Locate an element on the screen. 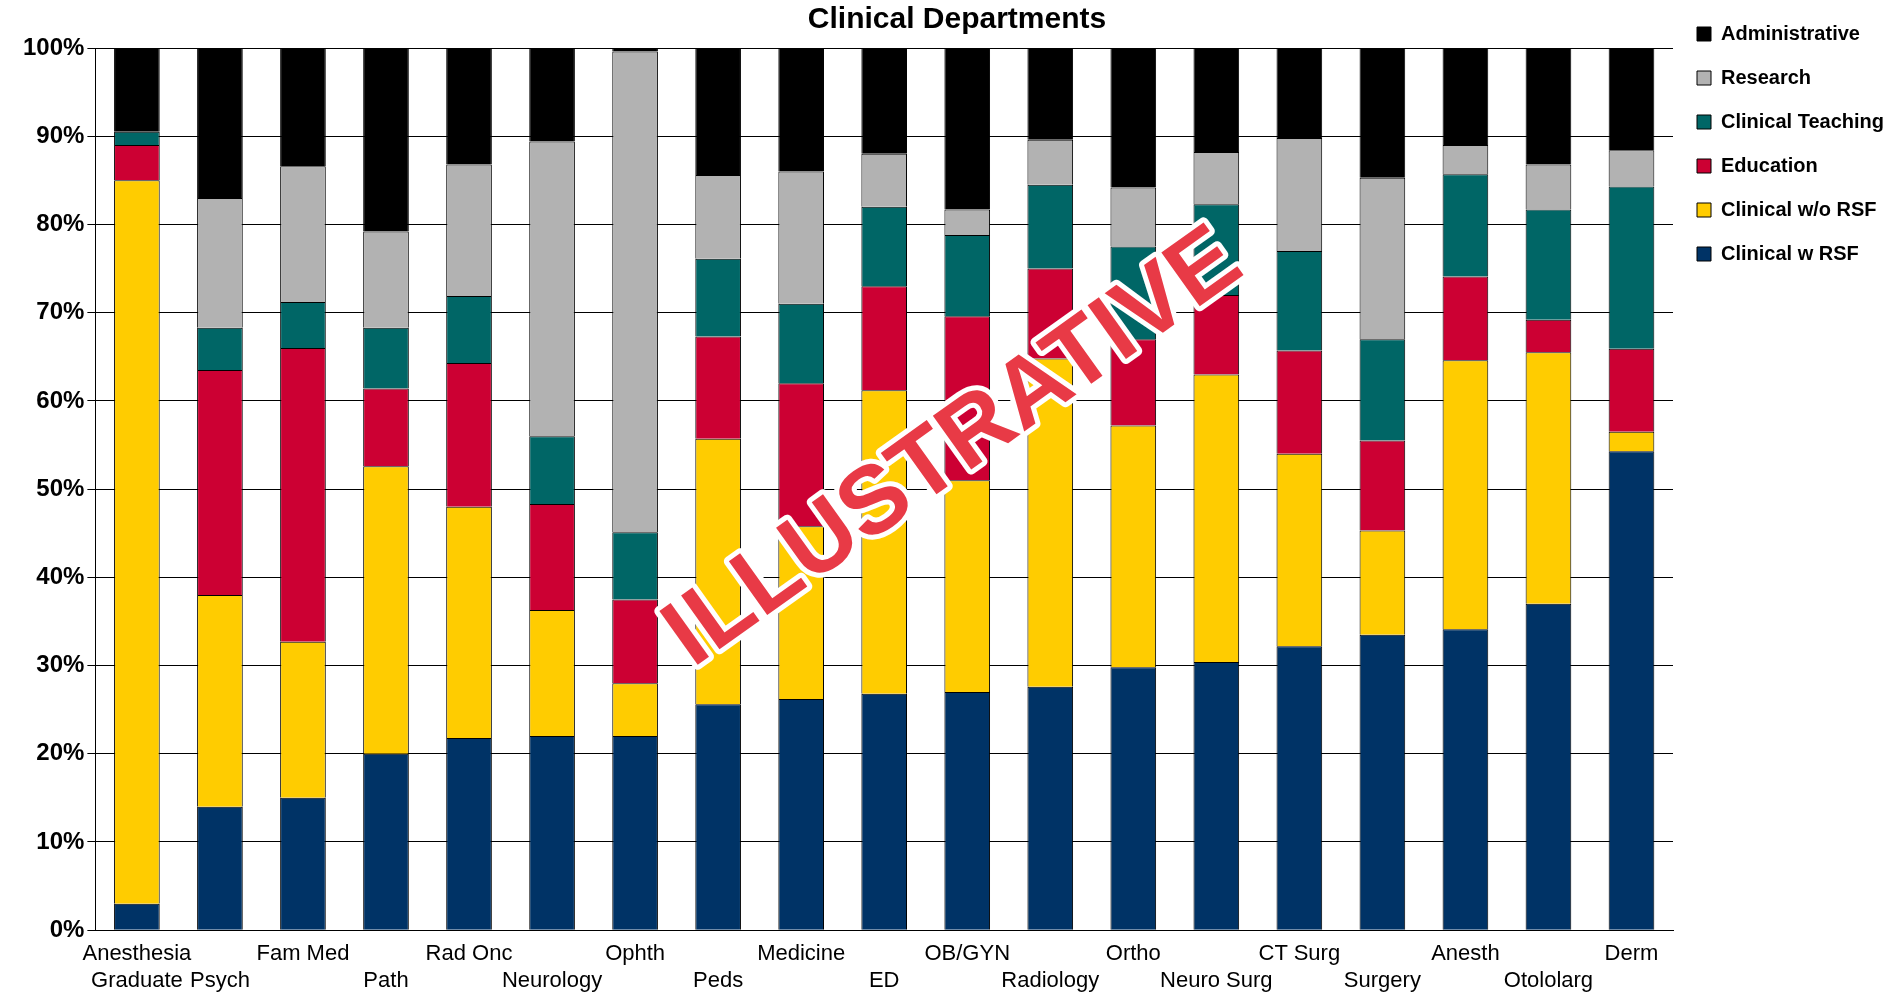  x-tick-label: Neuro Surg is located at coordinates (1216, 979).